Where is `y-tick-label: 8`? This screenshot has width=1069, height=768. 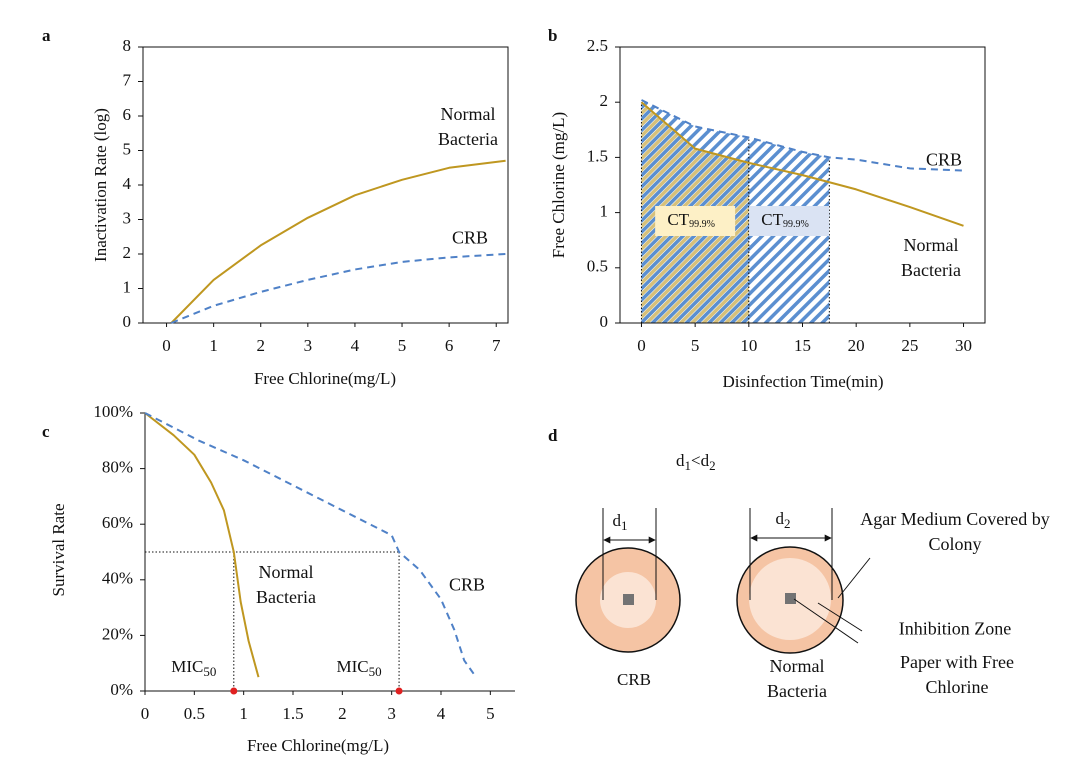
y-tick-label: 8 is located at coordinates (127, 45).